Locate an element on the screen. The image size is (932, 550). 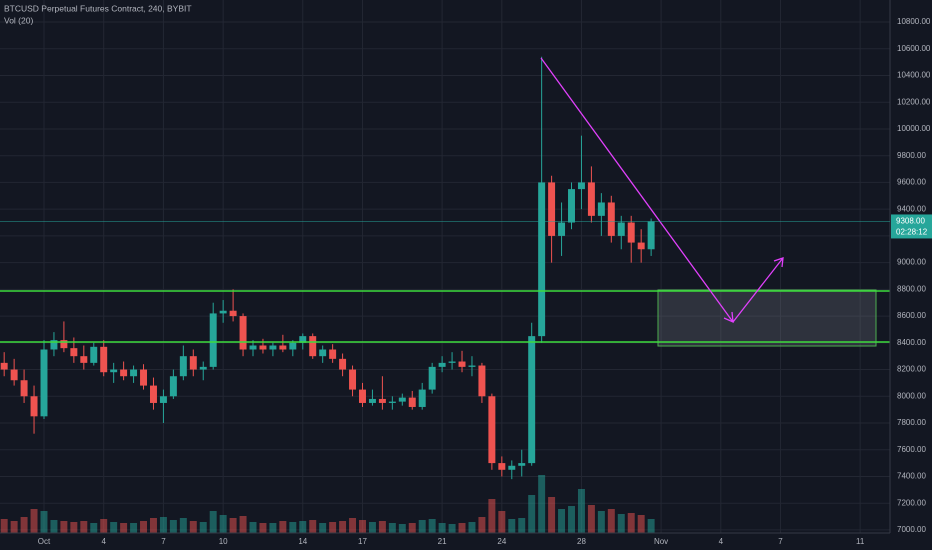
x-tick-label: 4 is located at coordinates (103, 541).